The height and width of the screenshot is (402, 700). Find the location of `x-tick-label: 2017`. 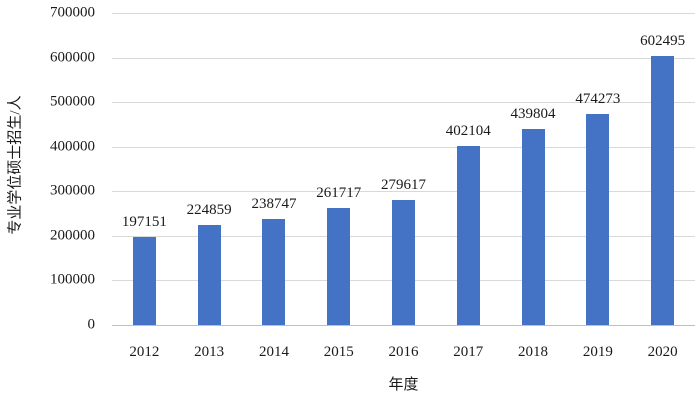

x-tick-label: 2017 is located at coordinates (468, 352).